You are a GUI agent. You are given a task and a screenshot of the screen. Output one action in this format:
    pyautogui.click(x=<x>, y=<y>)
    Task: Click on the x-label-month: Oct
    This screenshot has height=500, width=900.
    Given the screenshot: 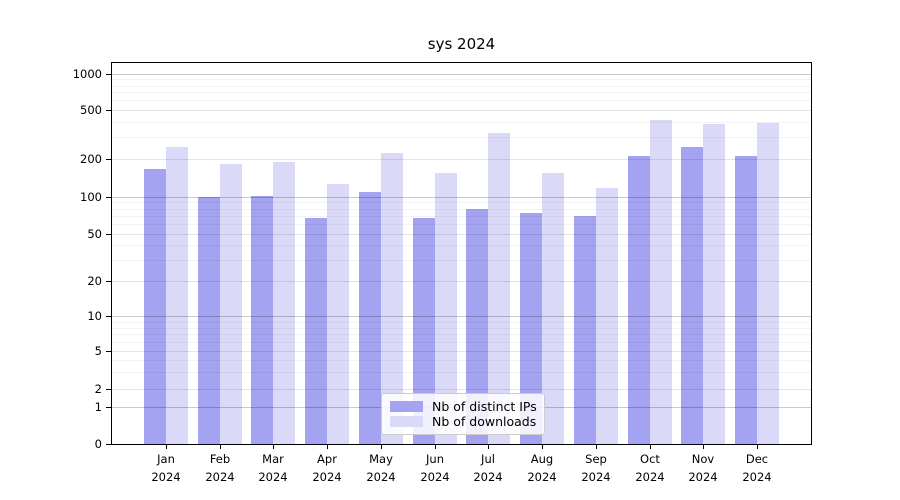 What is the action you would take?
    pyautogui.click(x=650, y=459)
    